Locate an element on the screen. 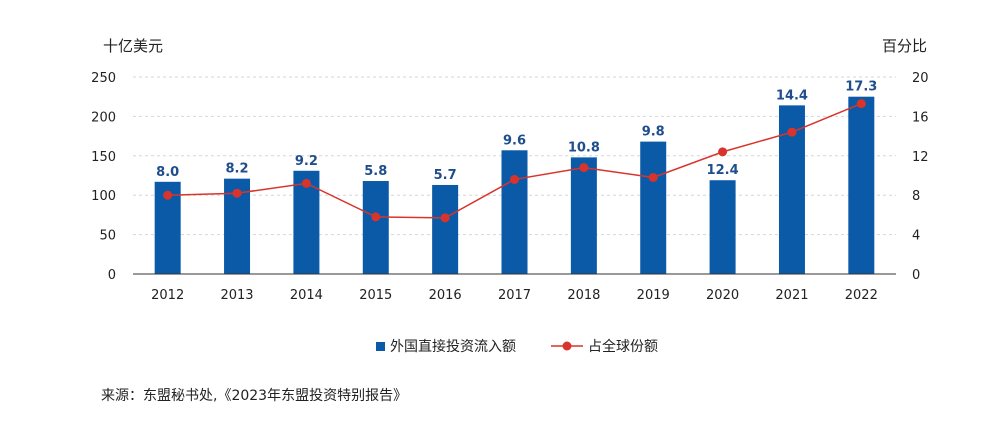 Image resolution: width=1001 pixels, height=445 pixels. bar-label-2015: 5.8 is located at coordinates (375, 171).